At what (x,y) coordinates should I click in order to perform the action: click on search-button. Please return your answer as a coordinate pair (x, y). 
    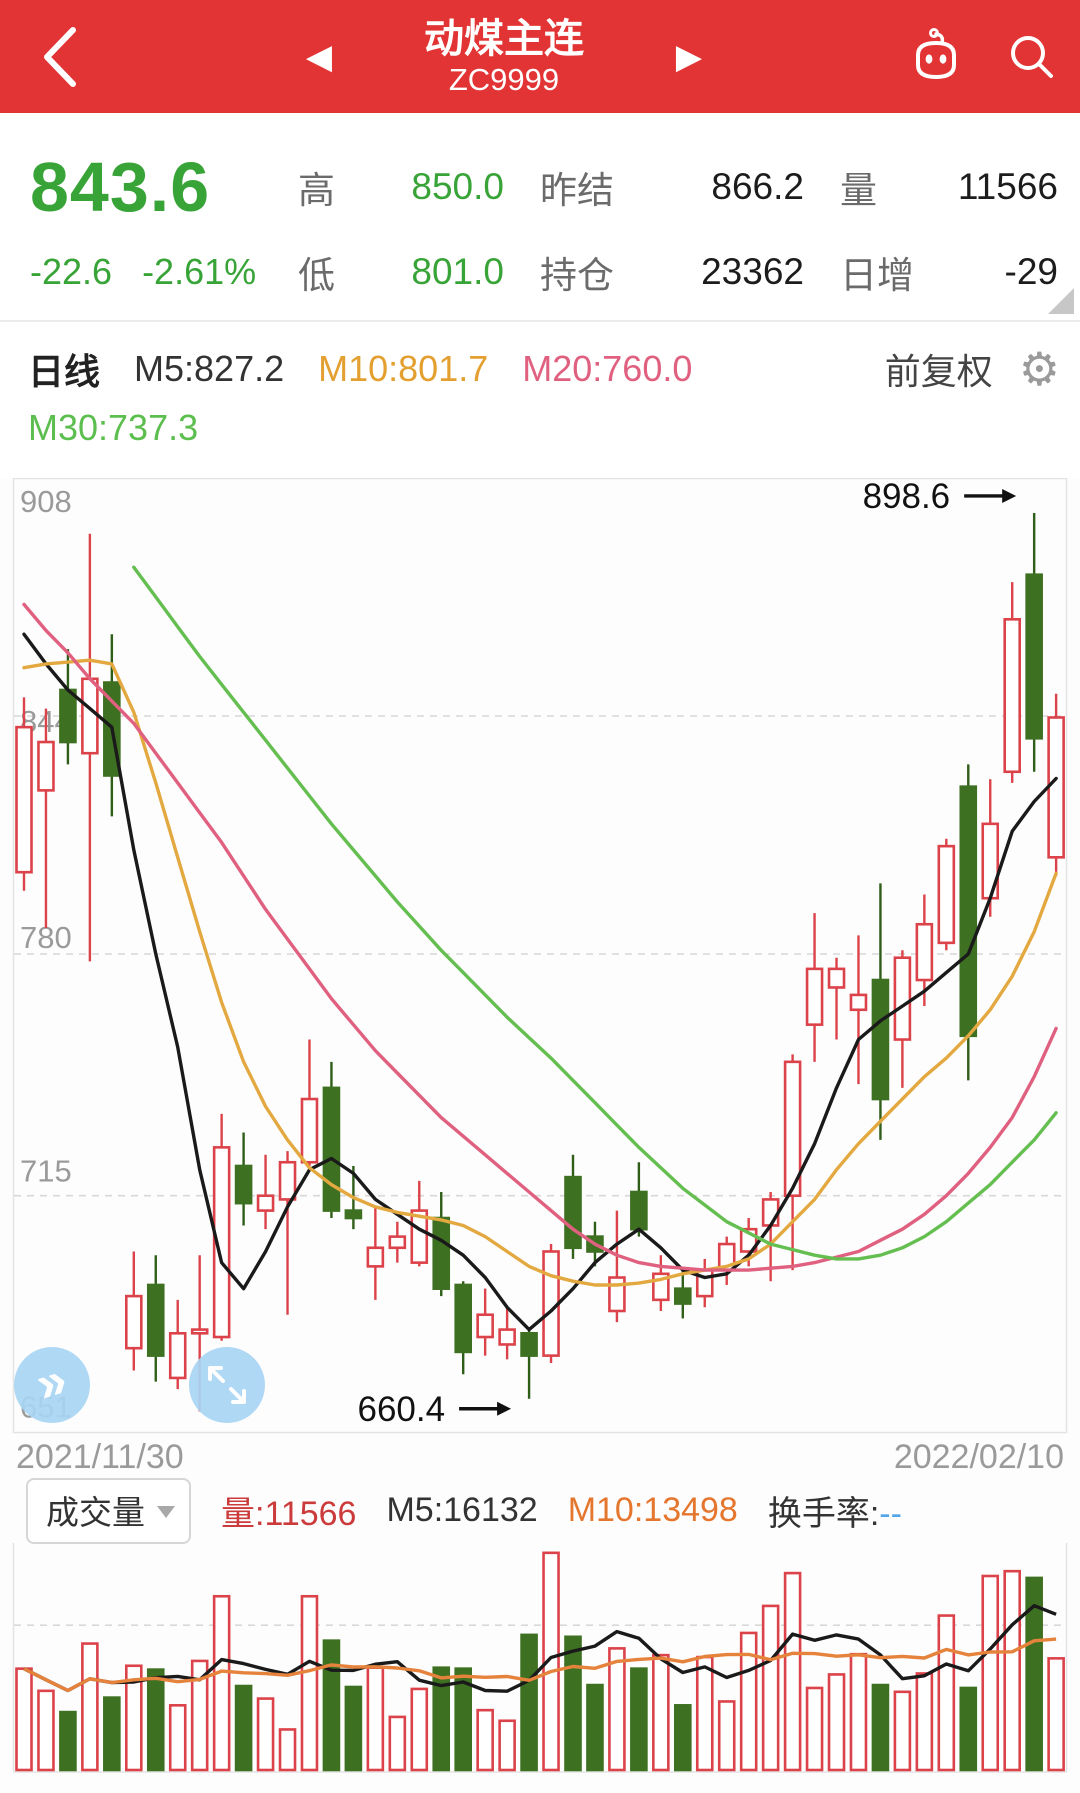
    Looking at the image, I should click on (1032, 56).